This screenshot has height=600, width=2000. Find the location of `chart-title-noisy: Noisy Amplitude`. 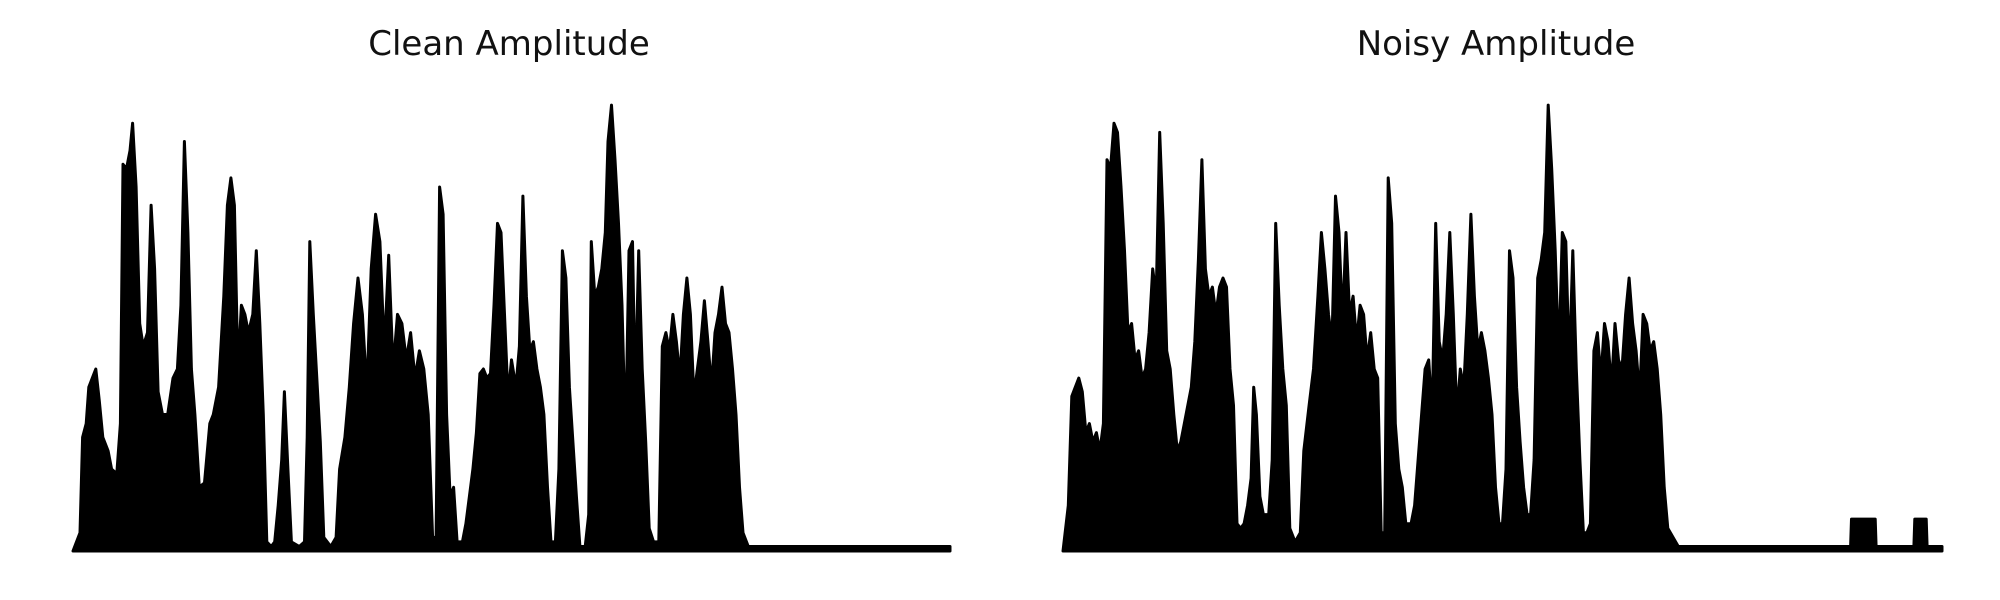

chart-title-noisy: Noisy Amplitude is located at coordinates (1496, 44).